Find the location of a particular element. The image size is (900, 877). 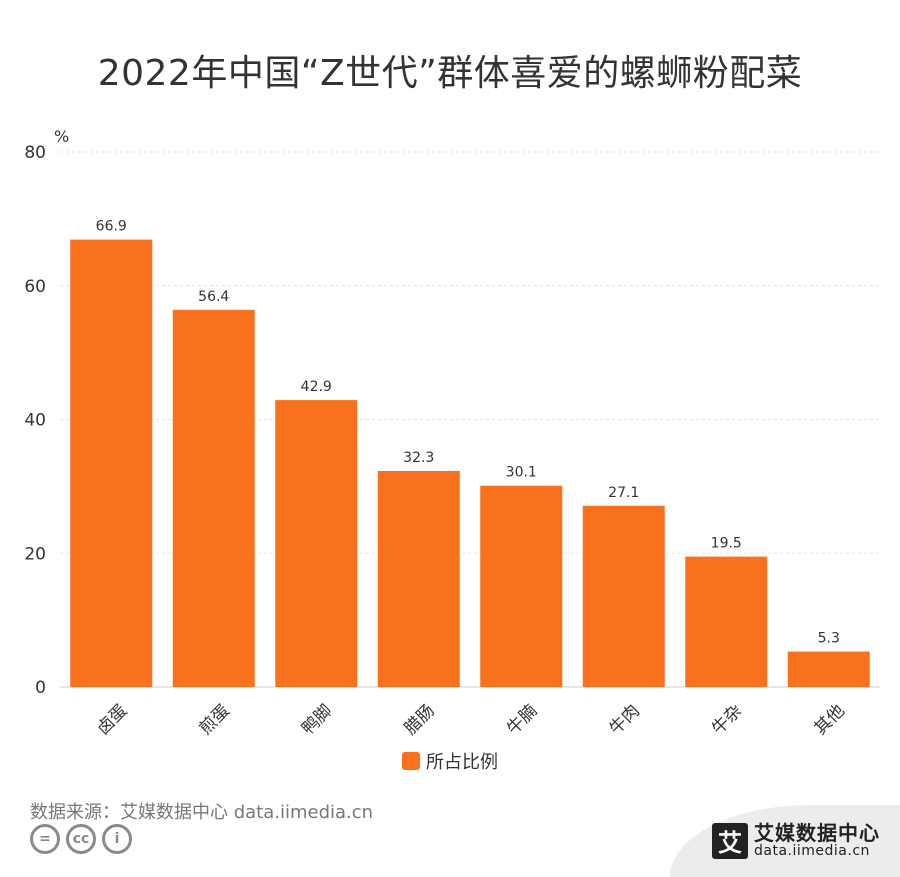

data-label: 66.9 is located at coordinates (111, 227).